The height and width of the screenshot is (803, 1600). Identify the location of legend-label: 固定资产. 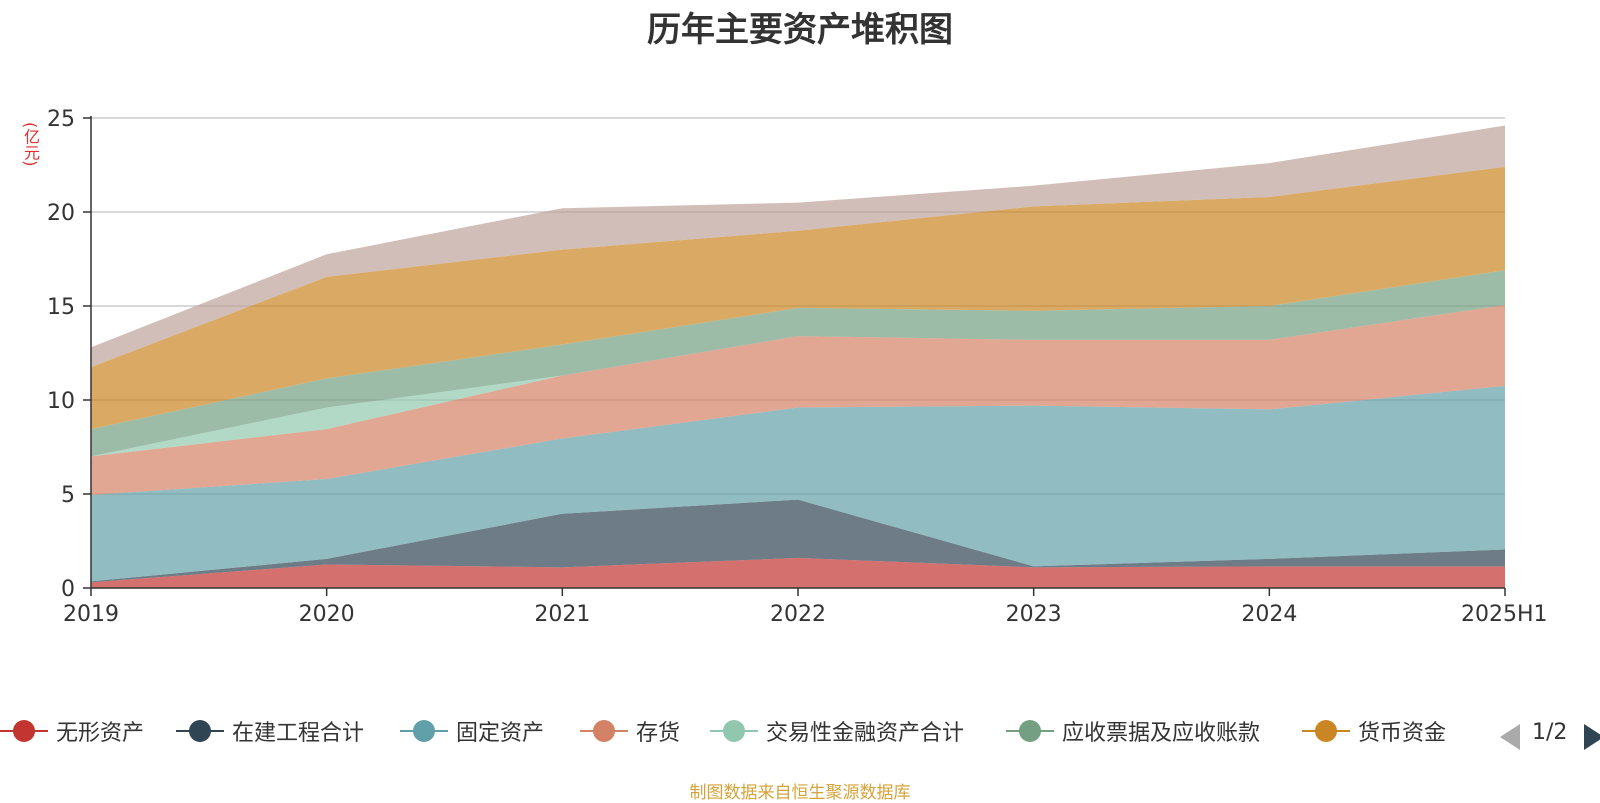
(500, 733).